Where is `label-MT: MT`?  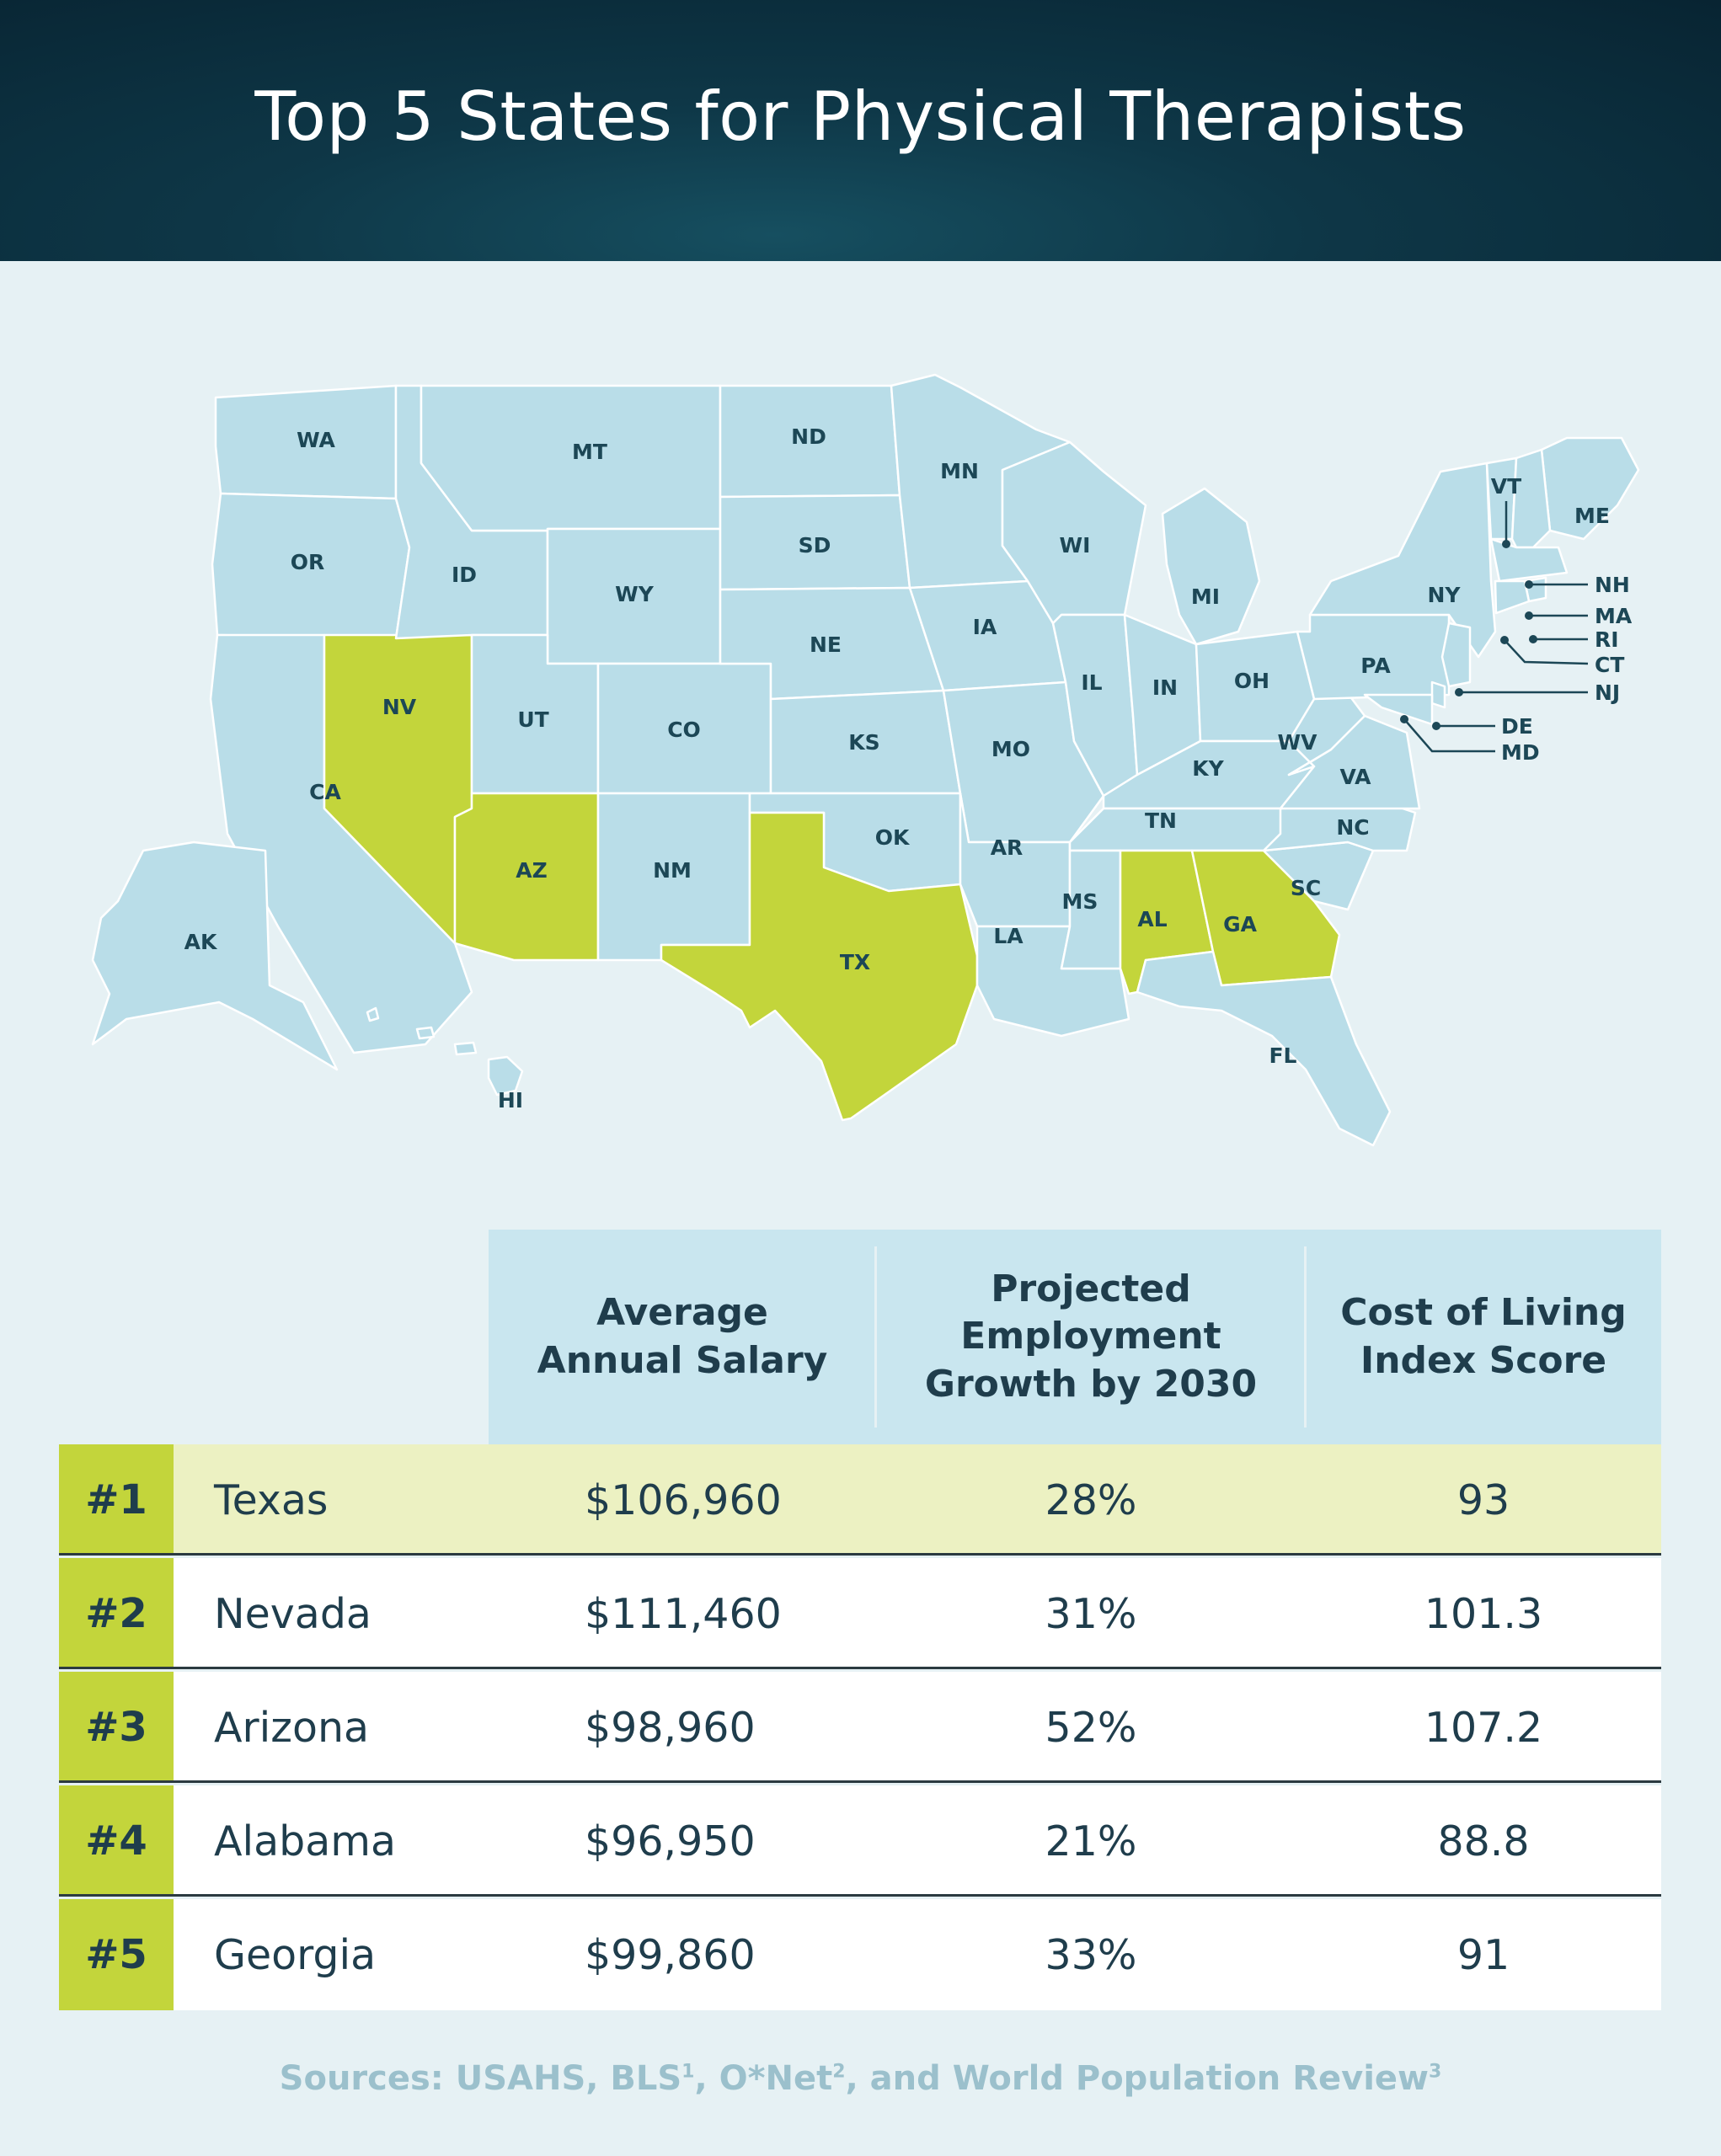
label-MT: MT is located at coordinates (589, 452).